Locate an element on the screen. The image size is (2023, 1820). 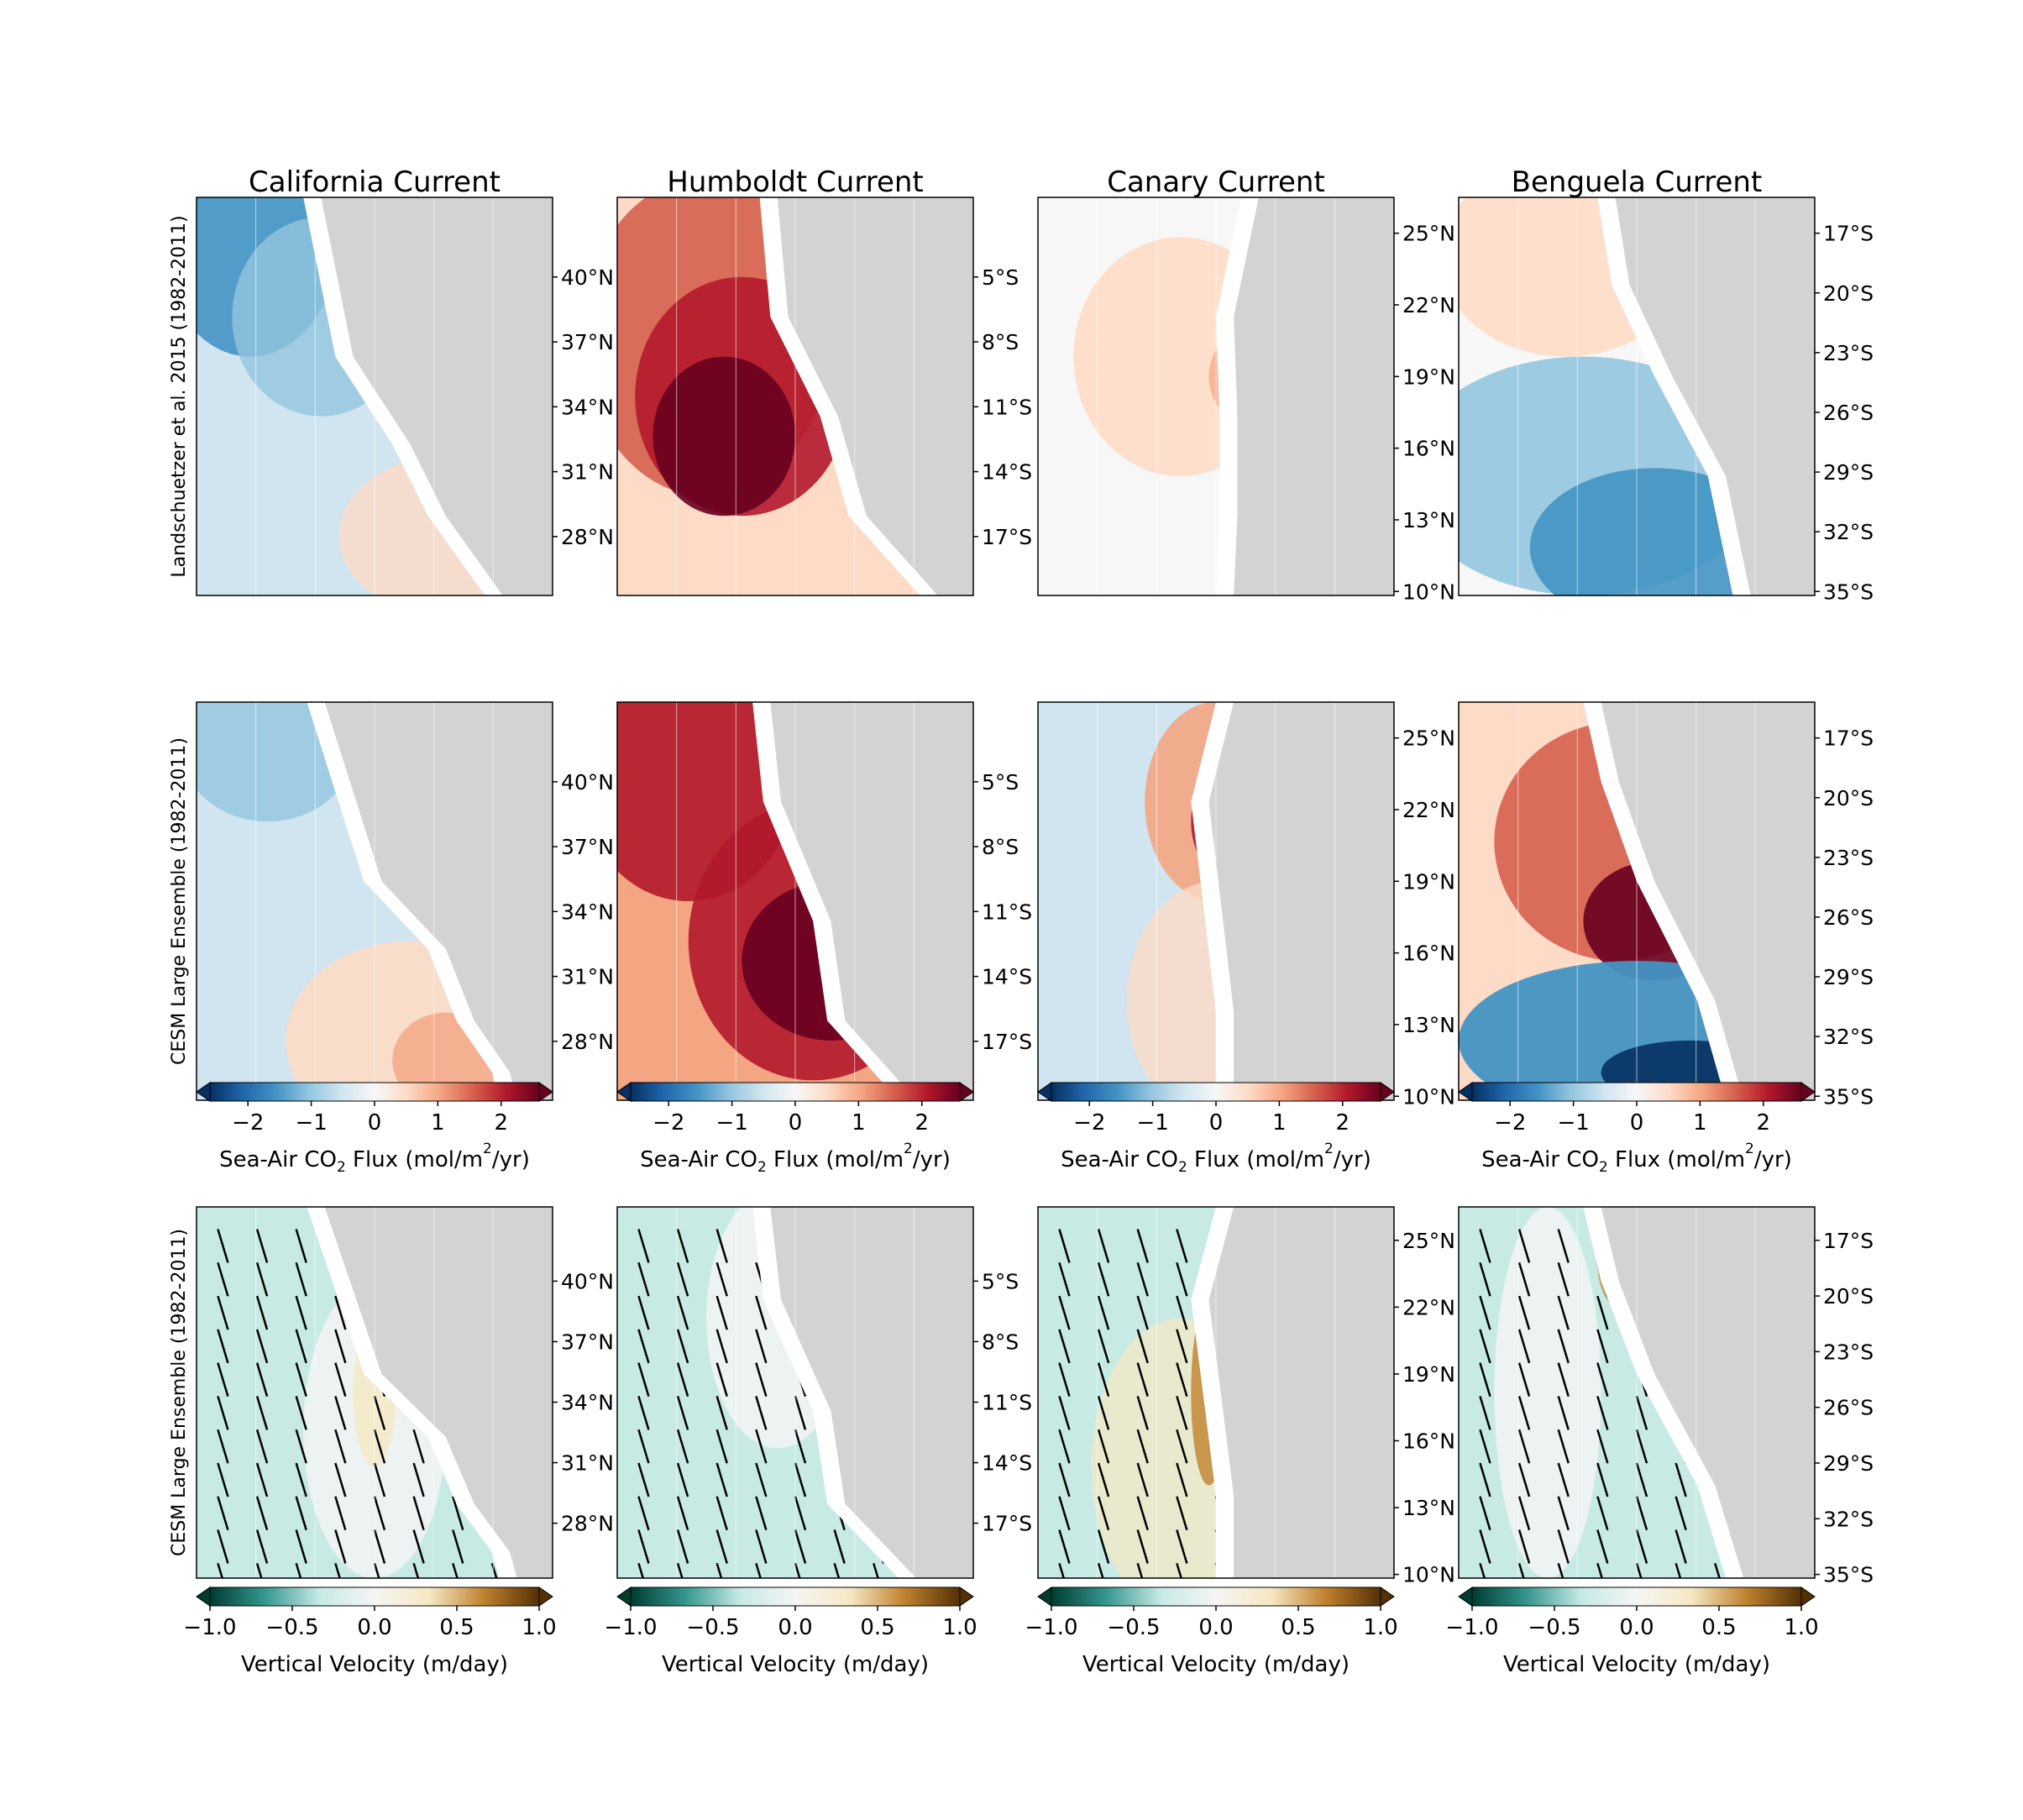
panel-r2-c1 is located at coordinates (377, 901).